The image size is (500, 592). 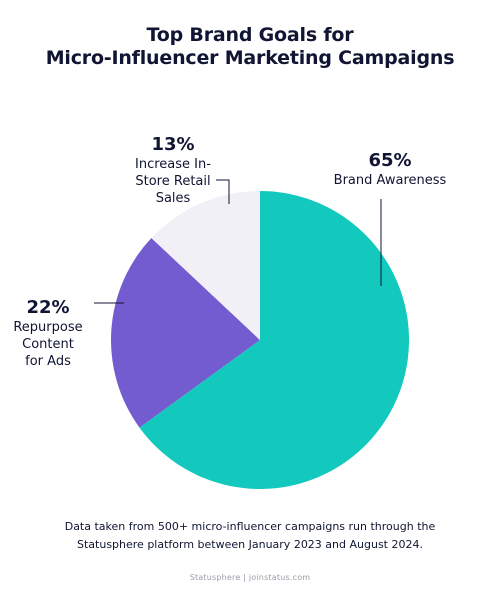 What do you see at coordinates (48, 327) in the screenshot?
I see `slice-category-repurpose-line-1: Repurpose` at bounding box center [48, 327].